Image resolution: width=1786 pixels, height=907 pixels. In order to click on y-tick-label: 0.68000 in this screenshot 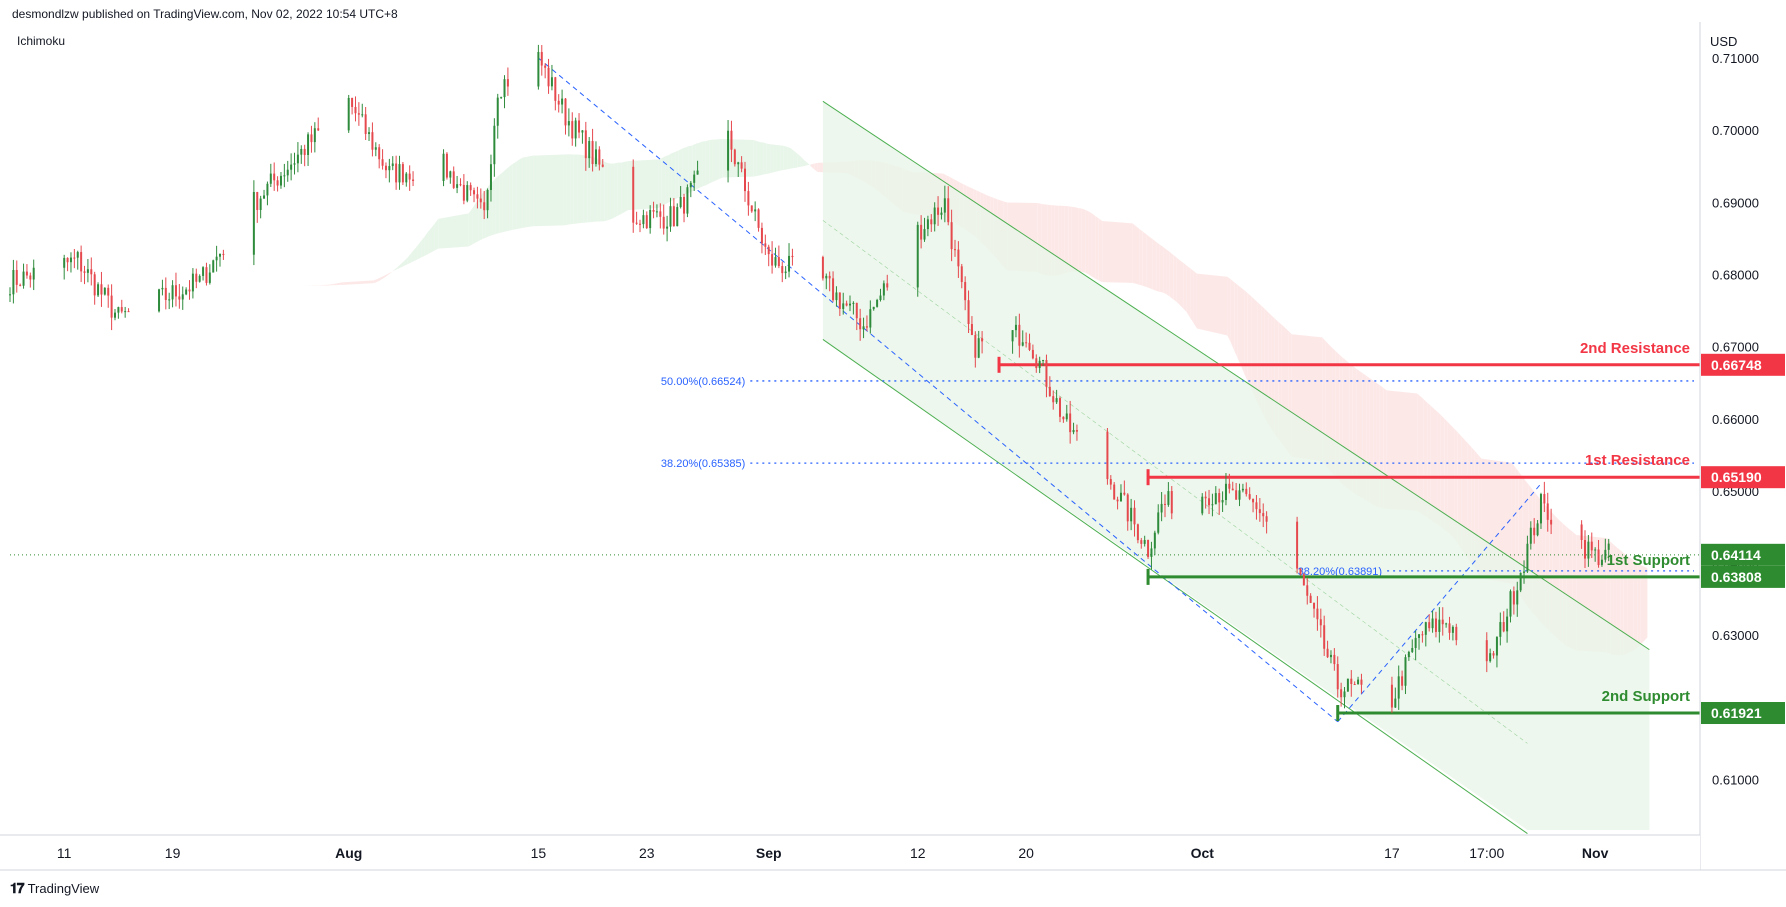, I will do `click(1735, 274)`.